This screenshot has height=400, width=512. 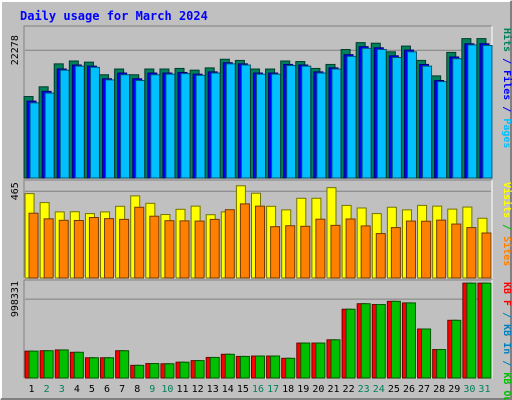 I want to click on x-tick-label: 18, so click(x=288, y=389).